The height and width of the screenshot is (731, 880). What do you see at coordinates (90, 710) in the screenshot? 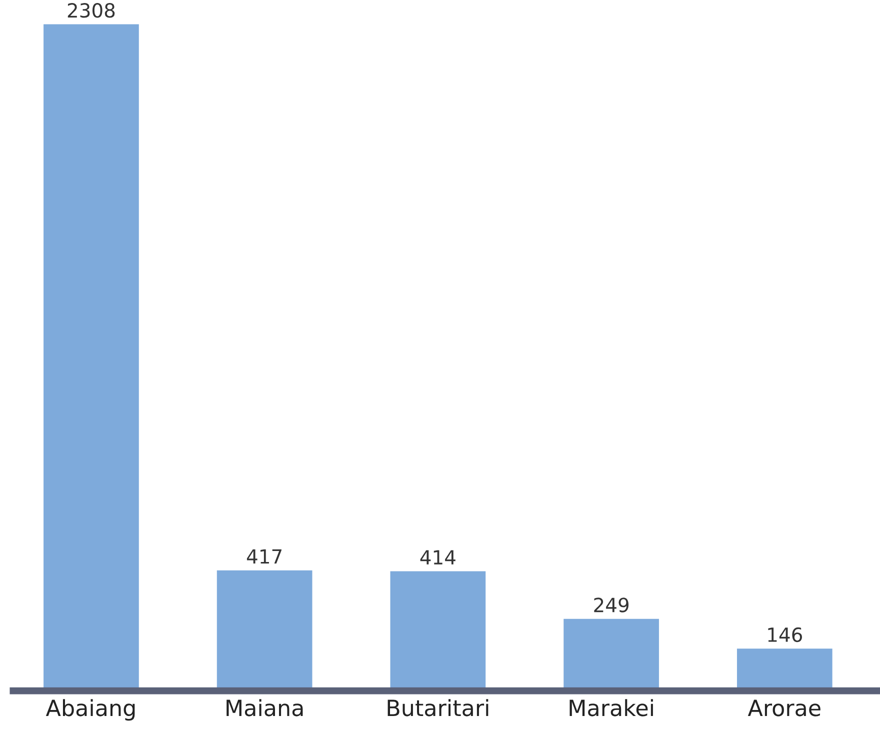
I see `x-tick-label: Abaiang` at bounding box center [90, 710].